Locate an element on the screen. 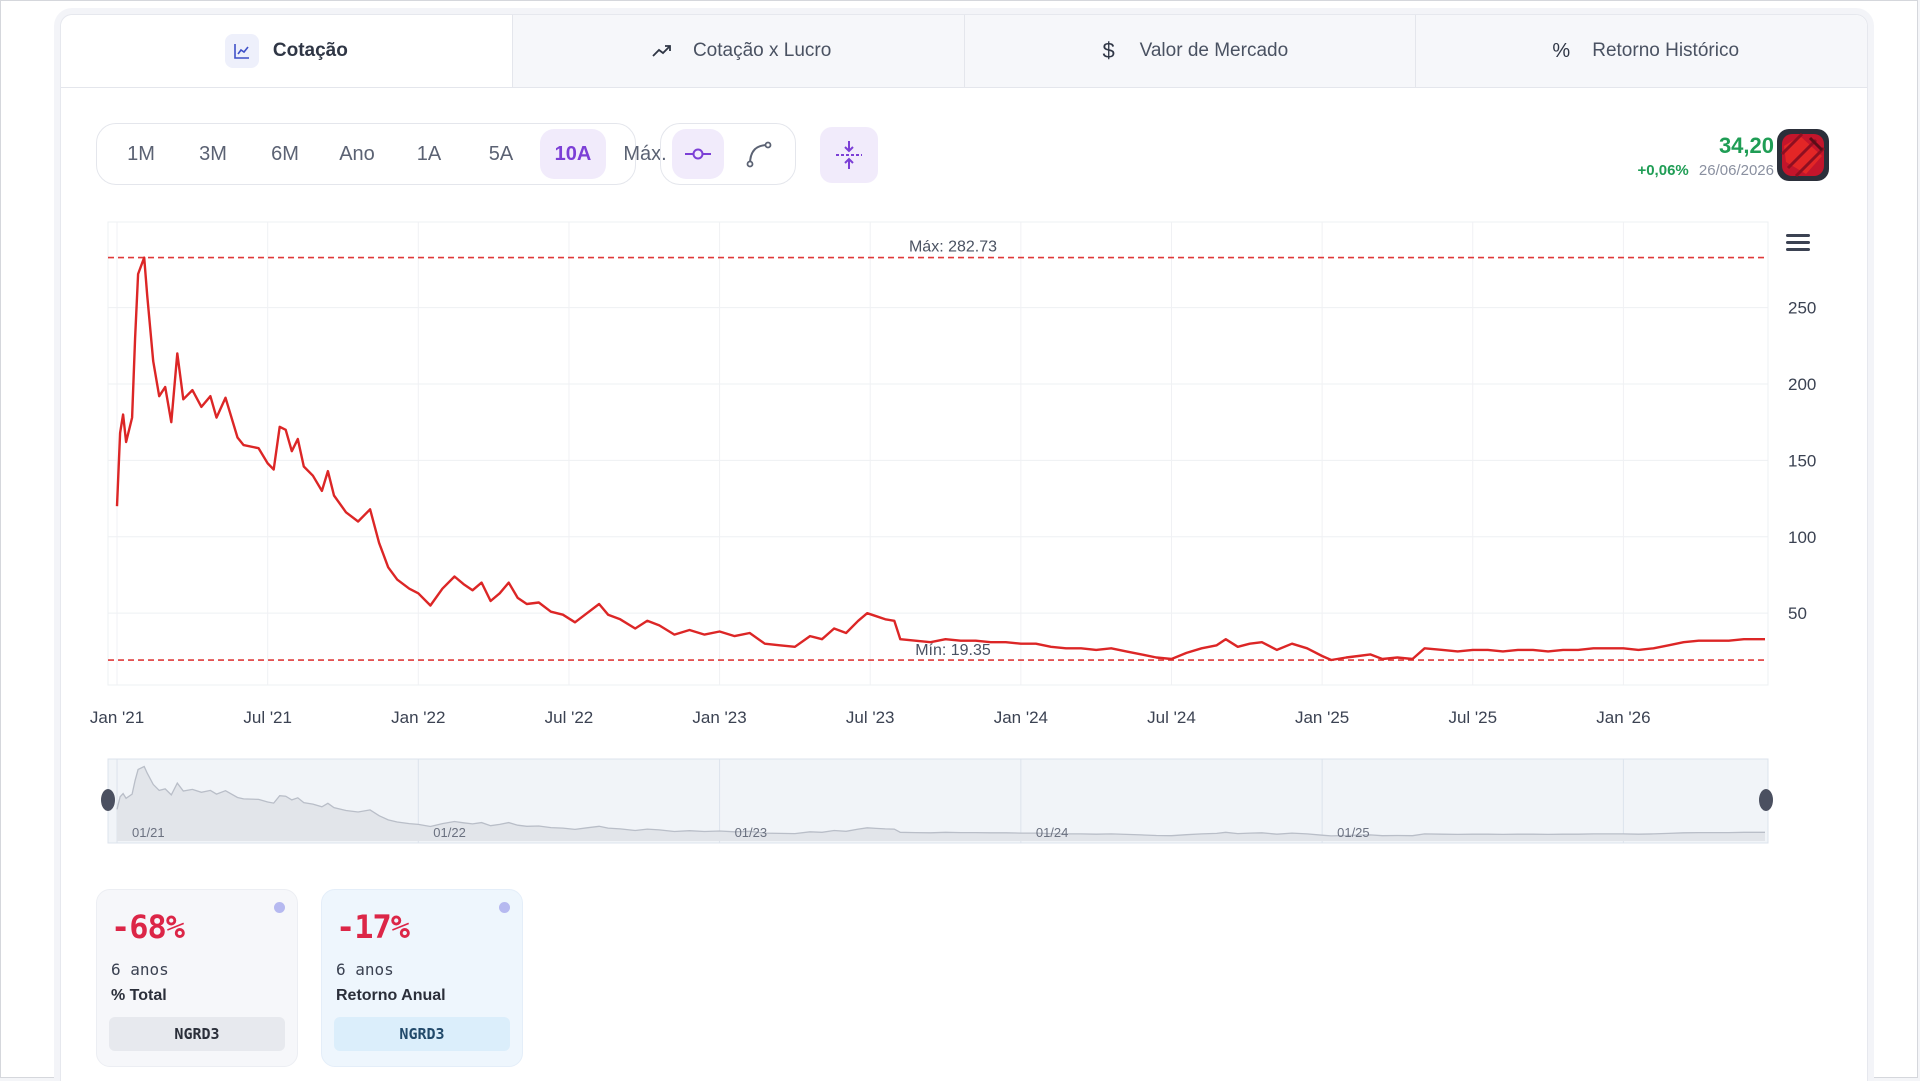 Image resolution: width=1920 pixels, height=1081 pixels. stat-card-total: -68% 6 anos % Total NGRD3 is located at coordinates (197, 978).